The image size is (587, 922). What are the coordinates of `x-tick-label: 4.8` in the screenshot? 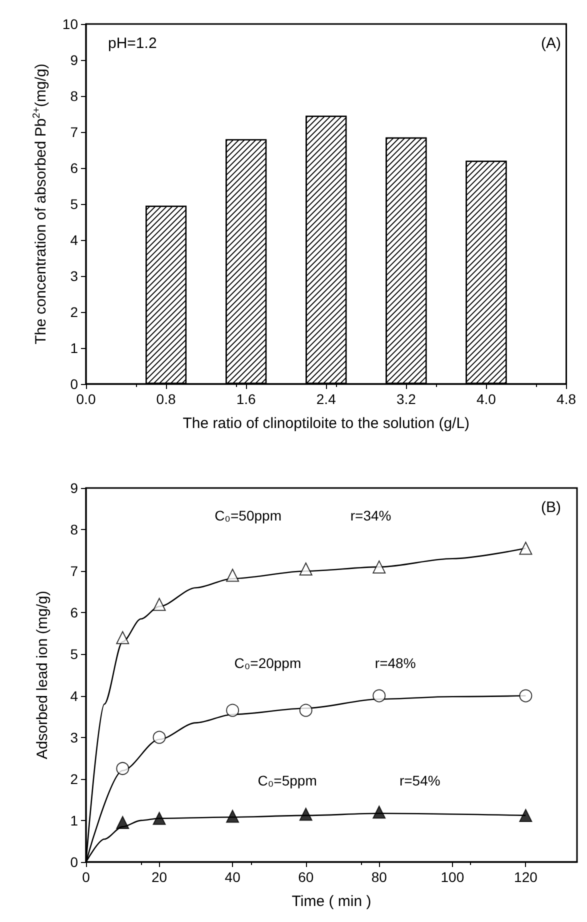 It's located at (566, 399).